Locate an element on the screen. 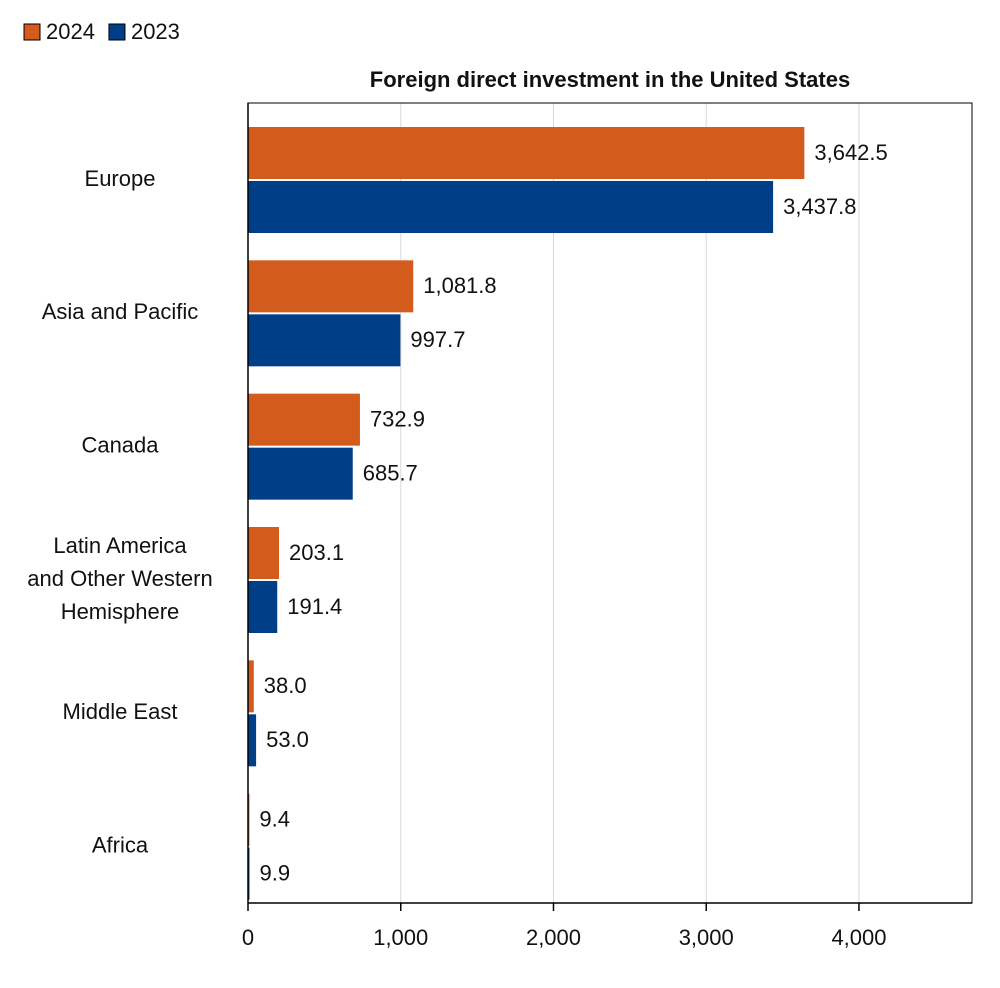  legend-label: 2024 is located at coordinates (70, 31).